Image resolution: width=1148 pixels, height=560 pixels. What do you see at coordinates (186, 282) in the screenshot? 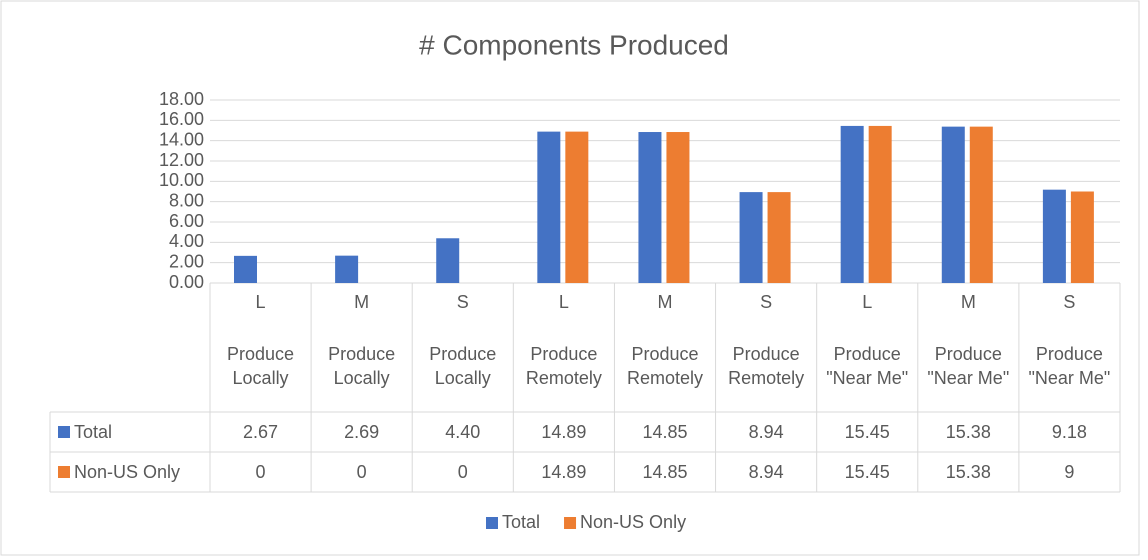
I see `y-tick-label: 0.00` at bounding box center [186, 282].